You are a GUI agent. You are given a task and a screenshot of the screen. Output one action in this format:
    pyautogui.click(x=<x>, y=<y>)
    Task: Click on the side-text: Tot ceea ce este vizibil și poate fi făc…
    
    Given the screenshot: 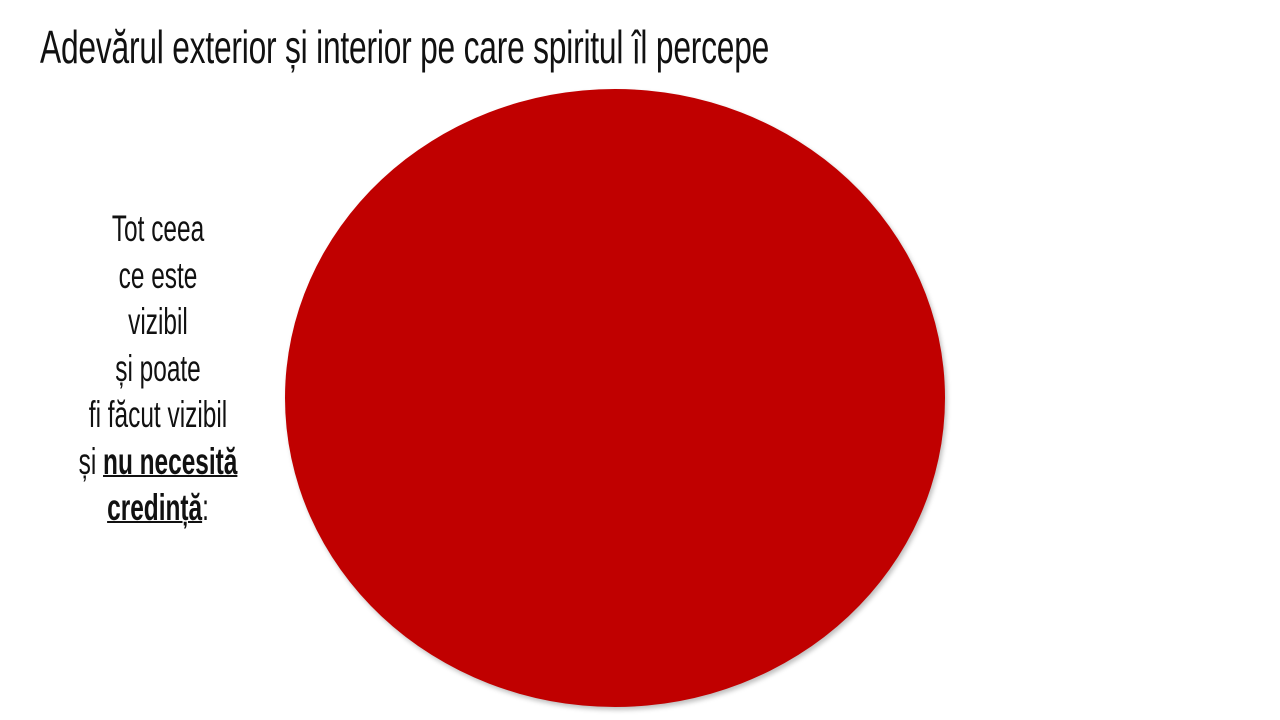 What is the action you would take?
    pyautogui.click(x=158, y=369)
    